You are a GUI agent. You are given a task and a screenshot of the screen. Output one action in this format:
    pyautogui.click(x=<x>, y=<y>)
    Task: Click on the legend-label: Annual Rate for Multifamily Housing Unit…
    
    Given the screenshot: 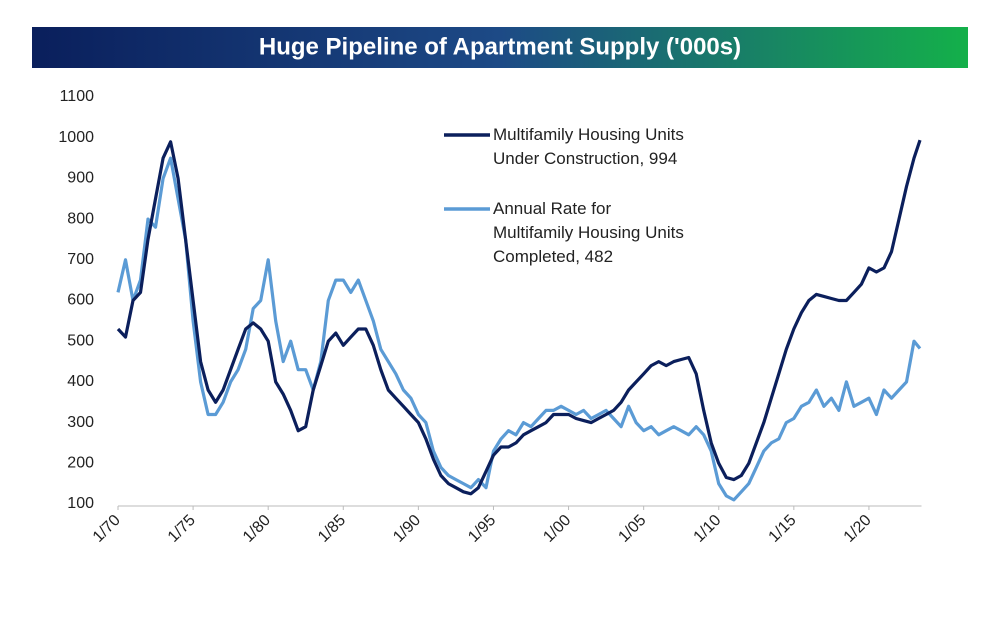 What is the action you would take?
    pyautogui.click(x=588, y=232)
    